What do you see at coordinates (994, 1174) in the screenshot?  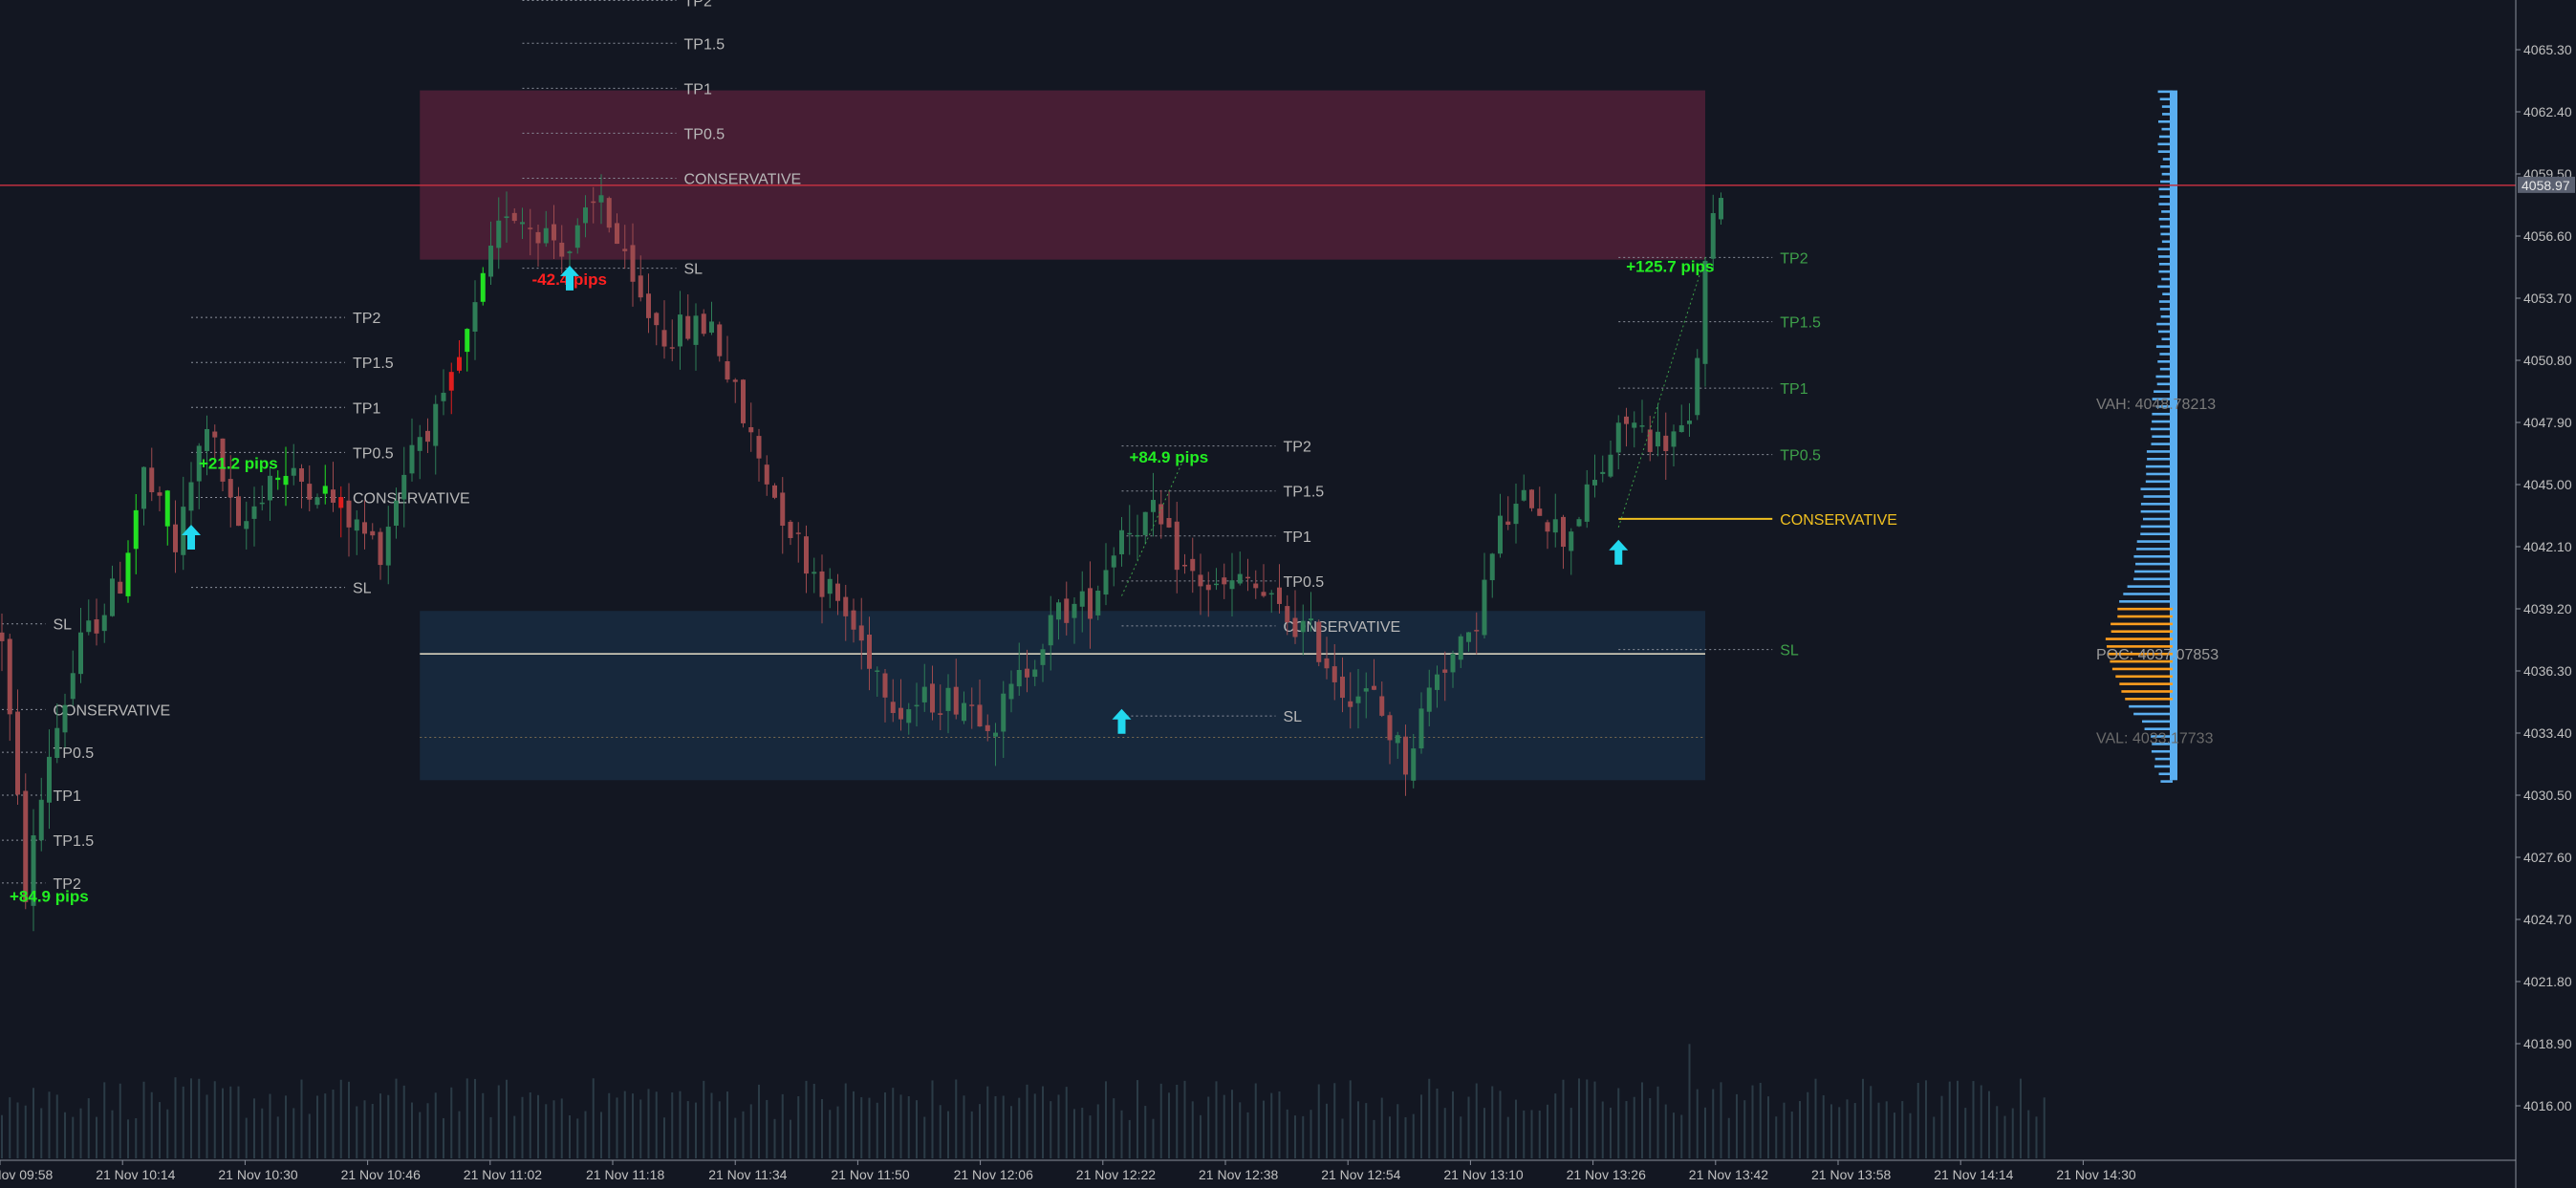 I see `time-tick-label: 21 Nov 12:06` at bounding box center [994, 1174].